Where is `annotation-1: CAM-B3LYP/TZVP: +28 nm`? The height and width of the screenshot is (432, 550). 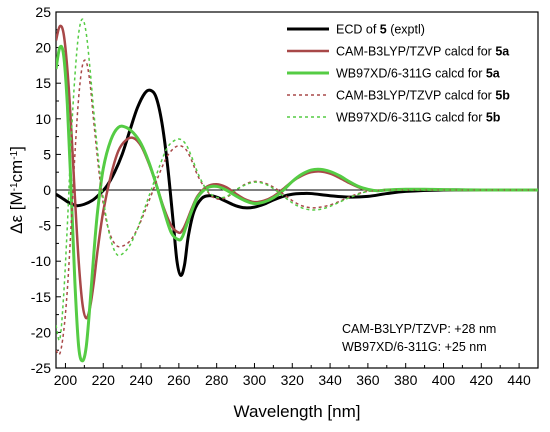
annotation-1: CAM-B3LYP/TZVP: +28 nm is located at coordinates (419, 329).